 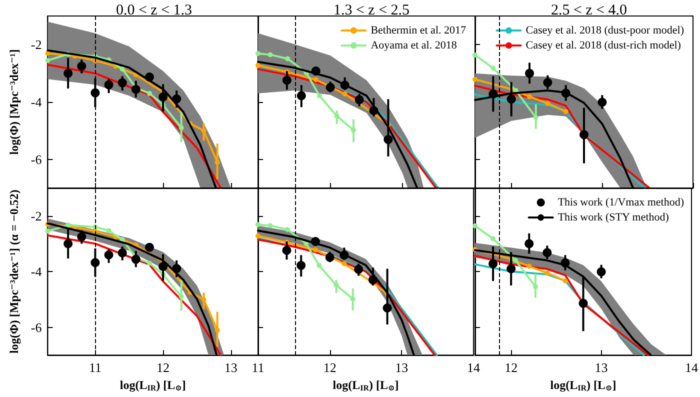 I want to click on y-tick-label: -6, so click(x=36, y=159).